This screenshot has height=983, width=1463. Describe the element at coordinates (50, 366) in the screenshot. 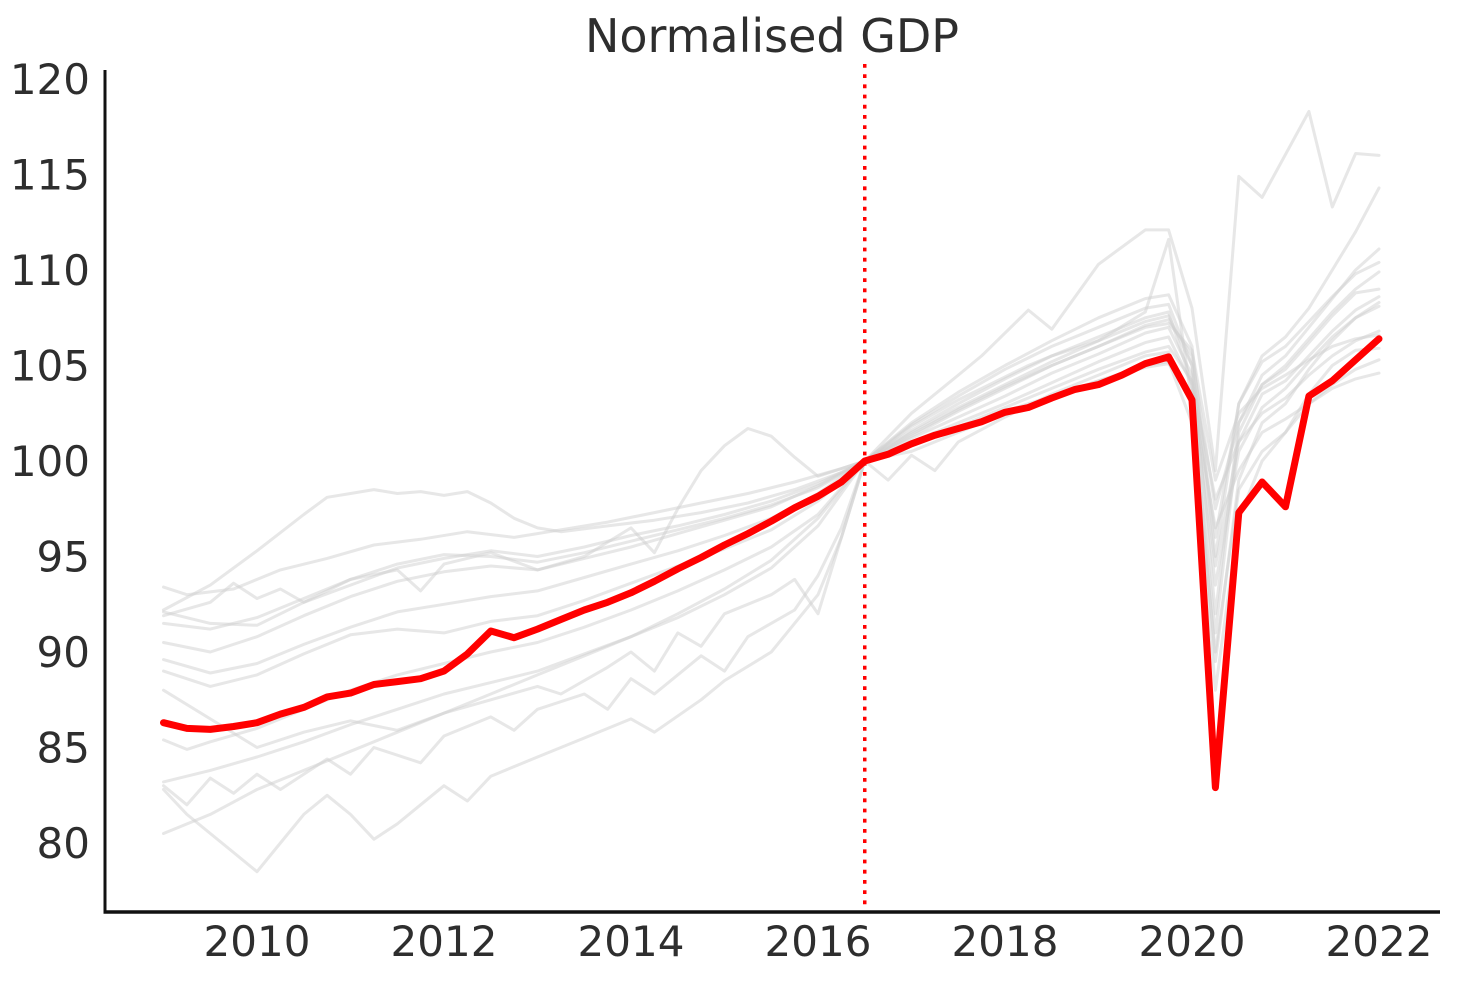

I see `y-tick-label-105: 105` at that location.